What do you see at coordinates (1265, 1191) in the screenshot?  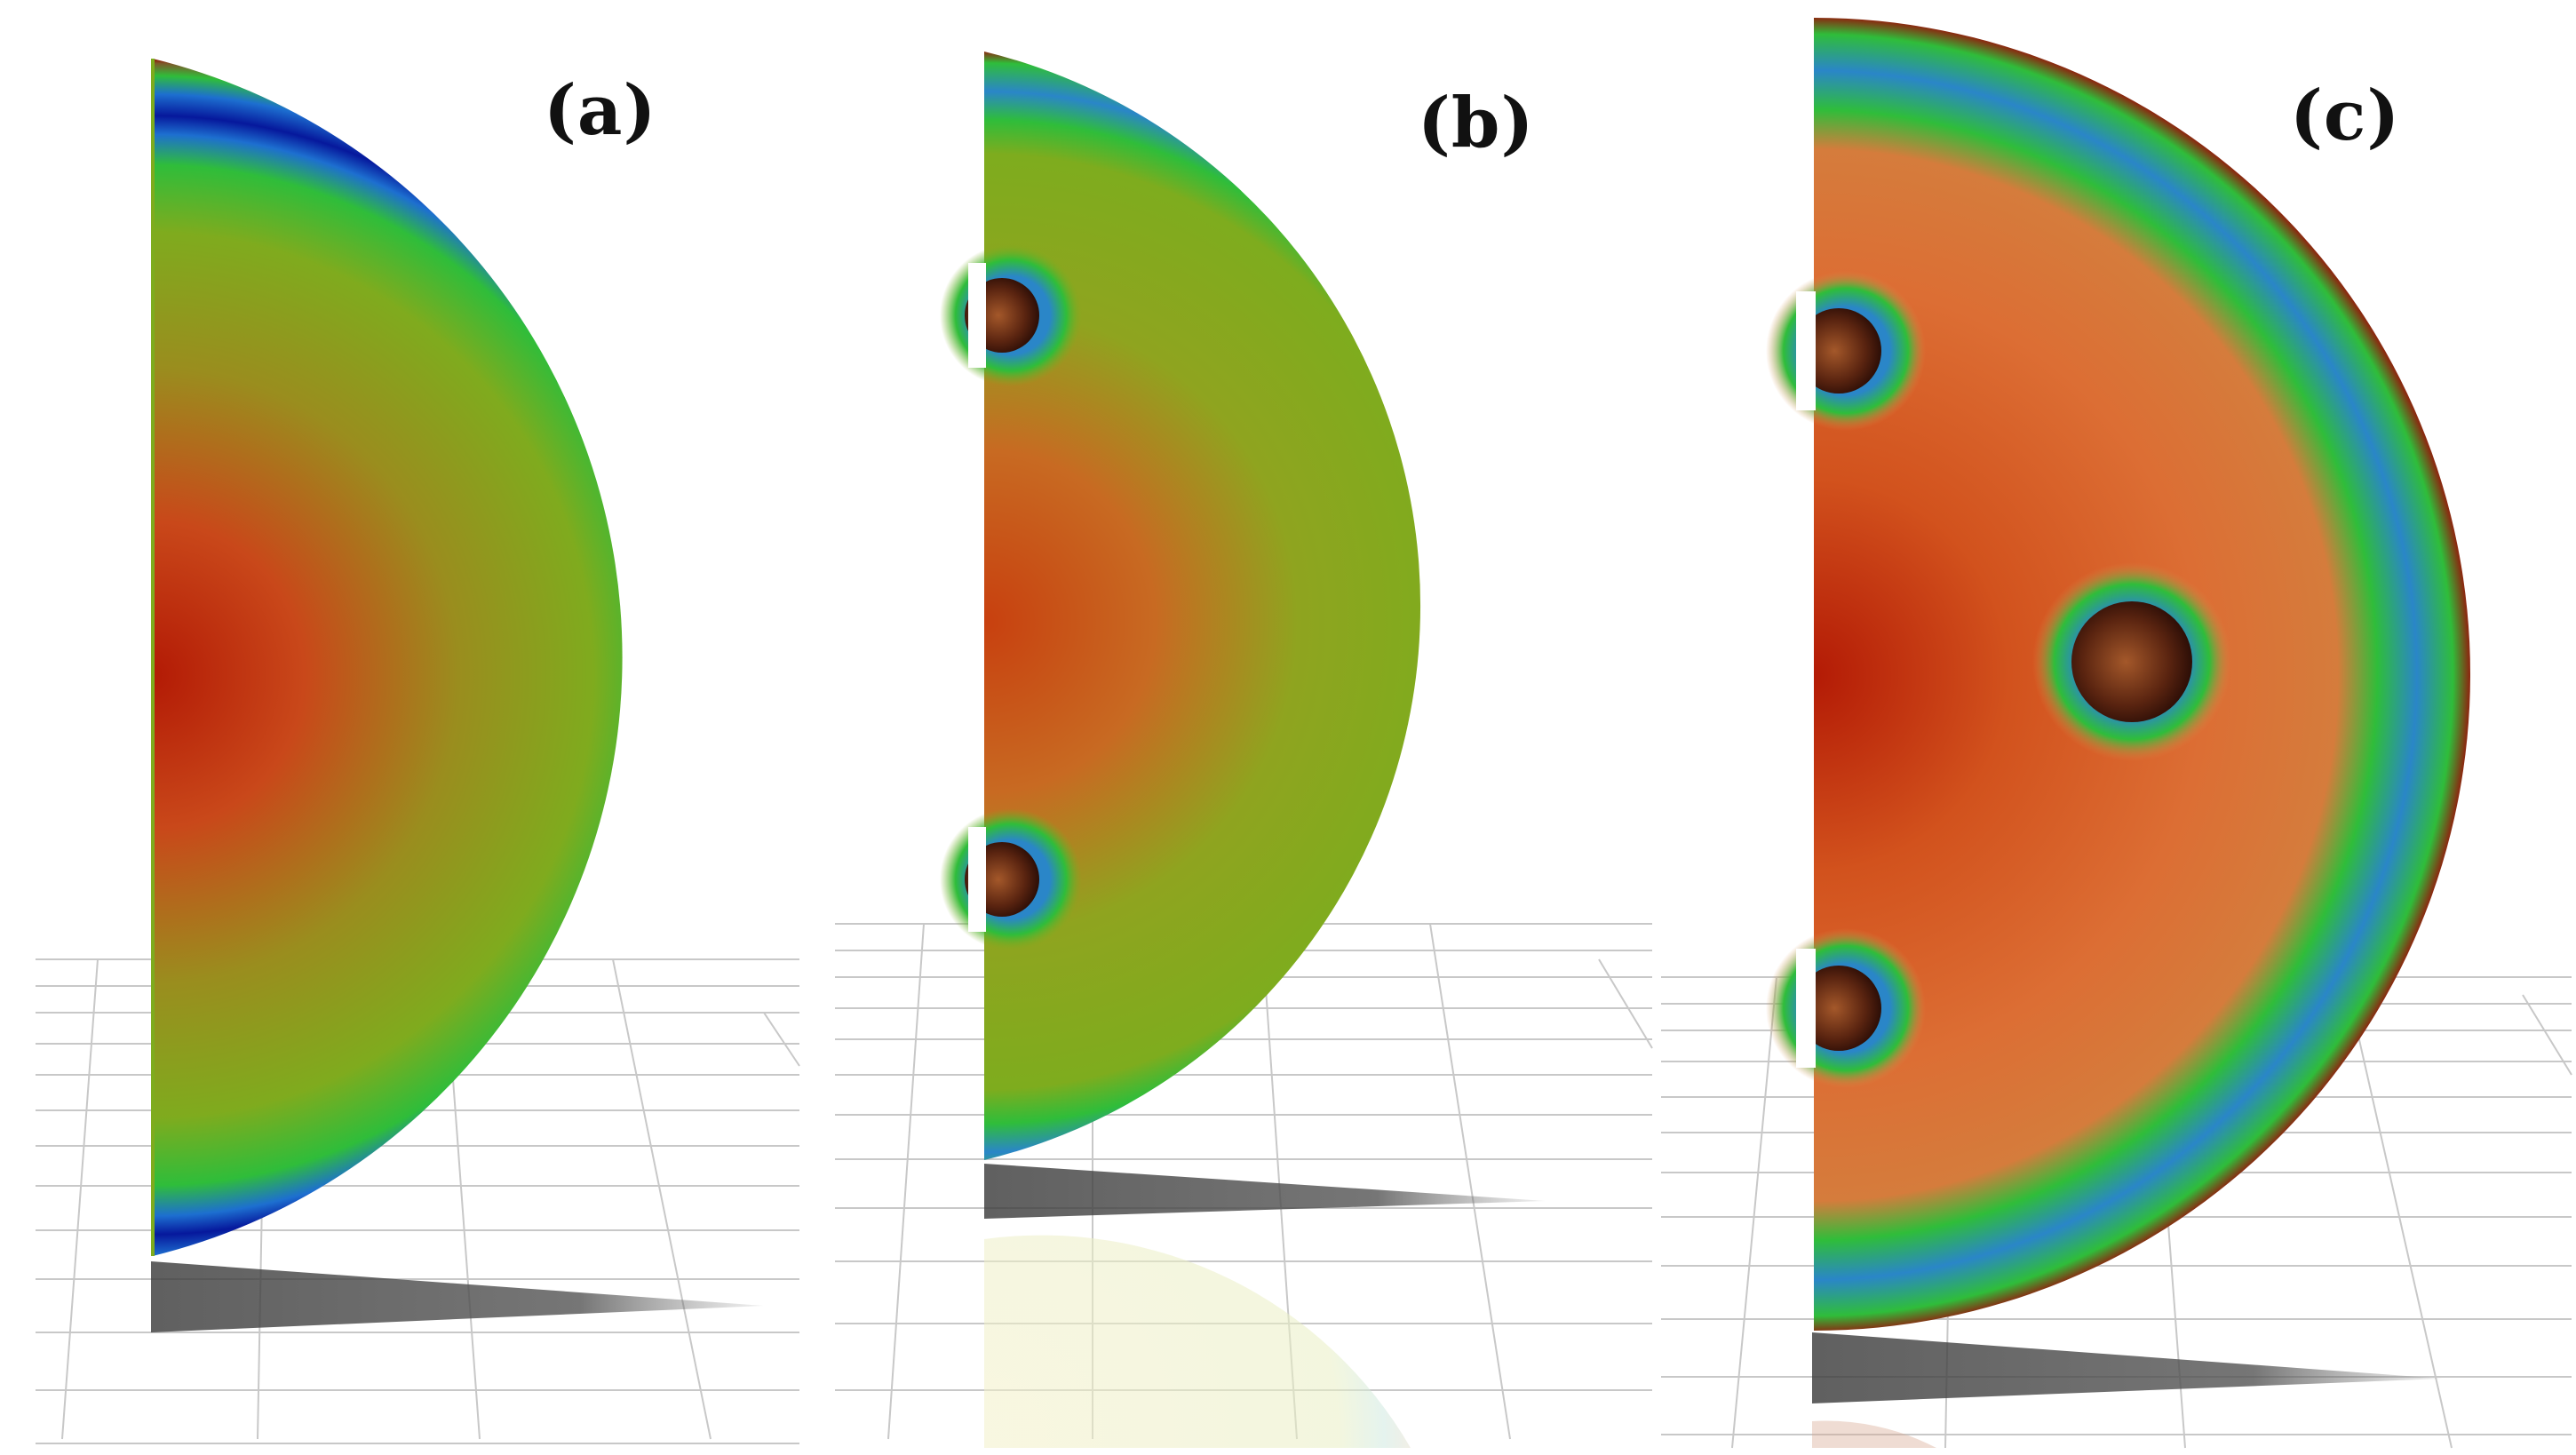 I see `shadow-b` at bounding box center [1265, 1191].